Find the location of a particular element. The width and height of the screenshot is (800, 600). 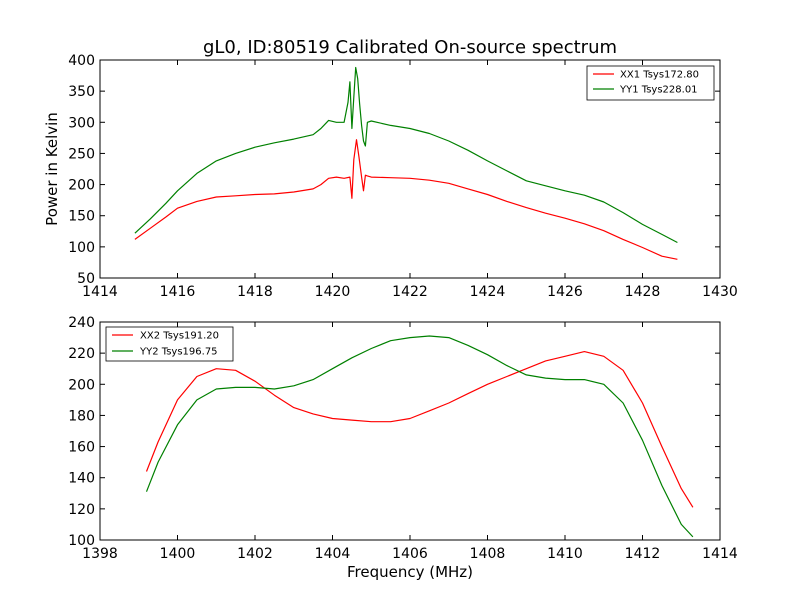

top-x-tick-label: 1418 is located at coordinates (255, 292).